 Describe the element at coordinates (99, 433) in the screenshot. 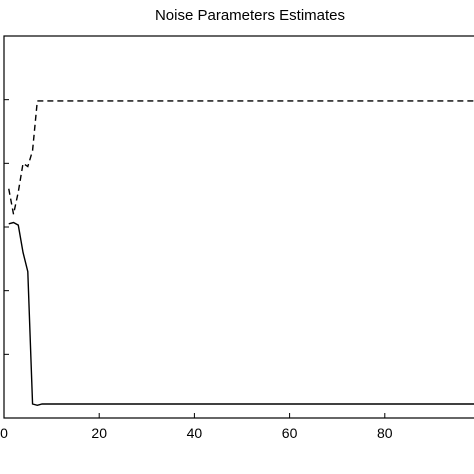

I see `x-tick-label: 20` at that location.